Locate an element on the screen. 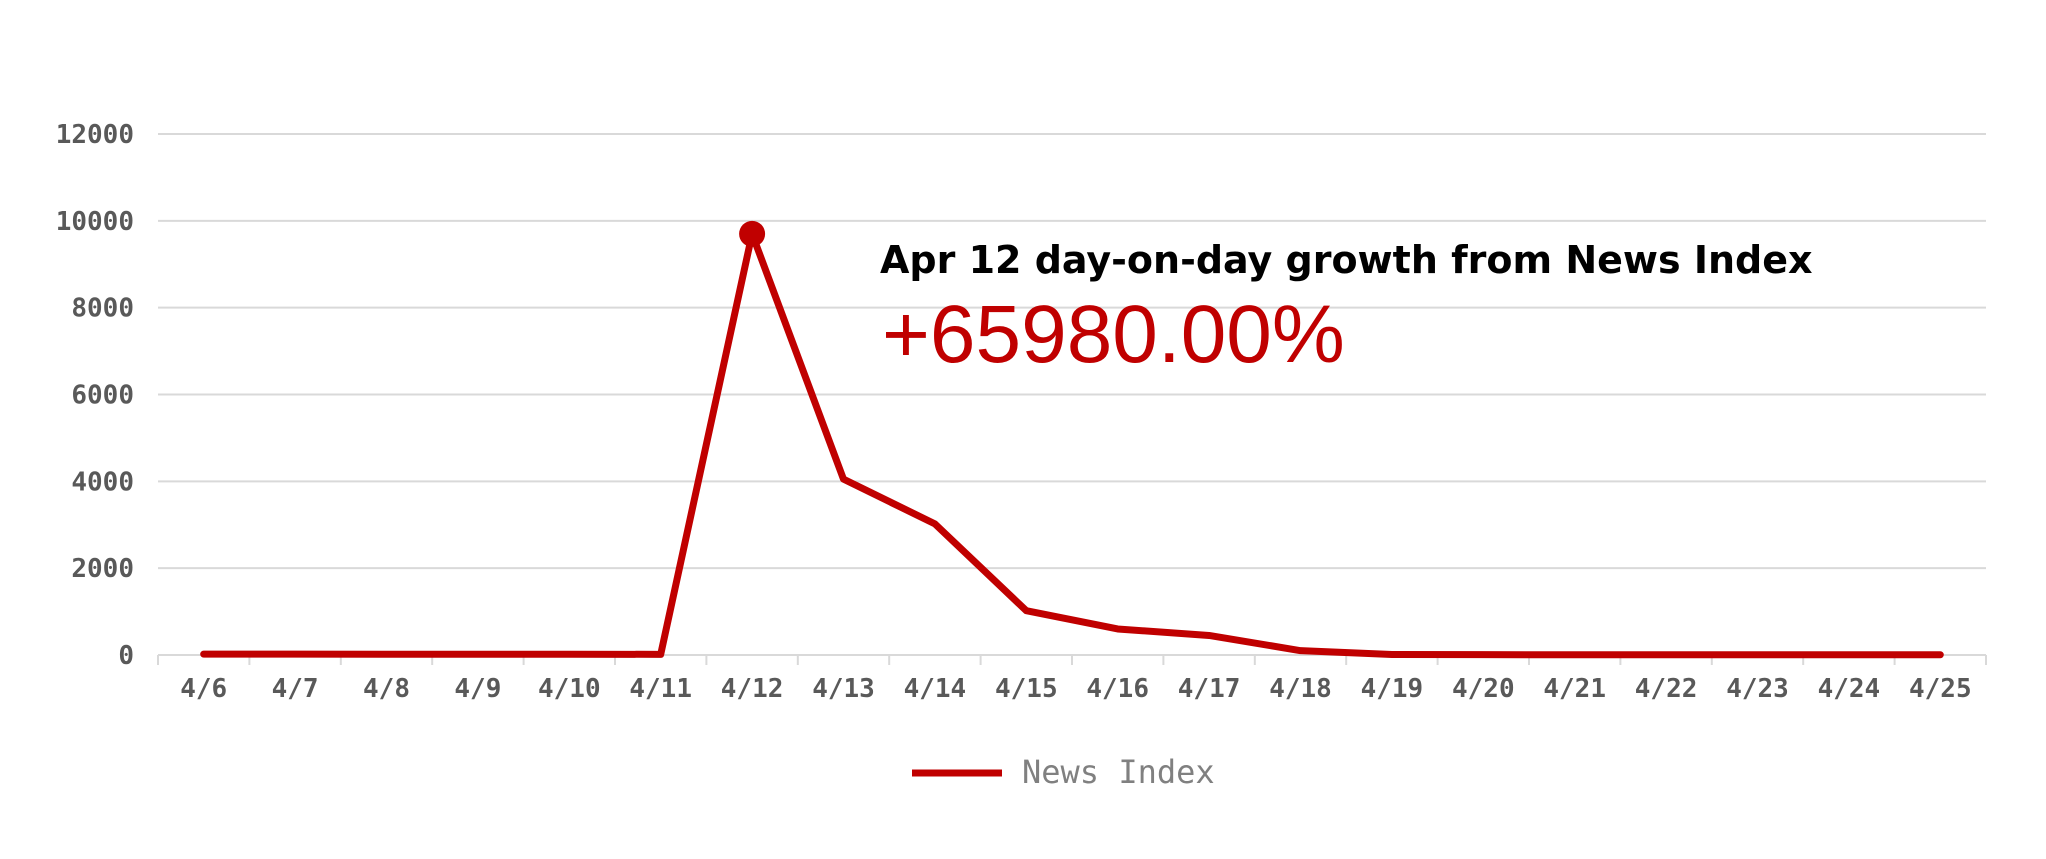 This screenshot has height=859, width=2046. x-tick-label: 4/24 is located at coordinates (1849, 689).